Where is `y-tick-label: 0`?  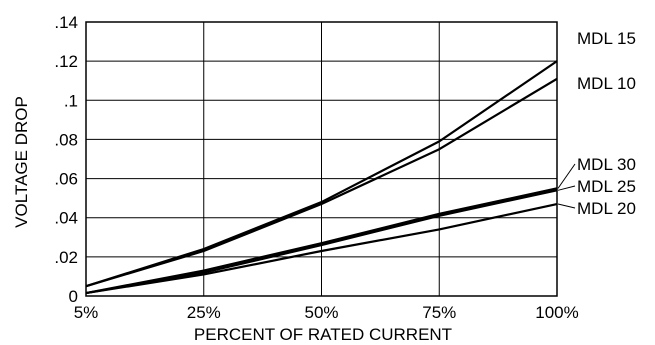 y-tick-label: 0 is located at coordinates (73, 296).